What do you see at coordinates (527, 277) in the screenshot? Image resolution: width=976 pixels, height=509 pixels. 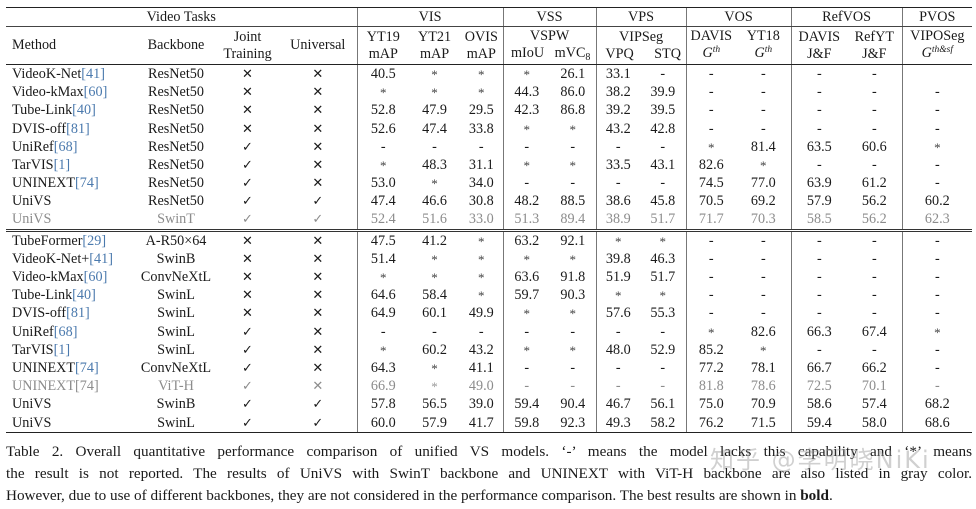 I see `value-text: 63.6` at bounding box center [527, 277].